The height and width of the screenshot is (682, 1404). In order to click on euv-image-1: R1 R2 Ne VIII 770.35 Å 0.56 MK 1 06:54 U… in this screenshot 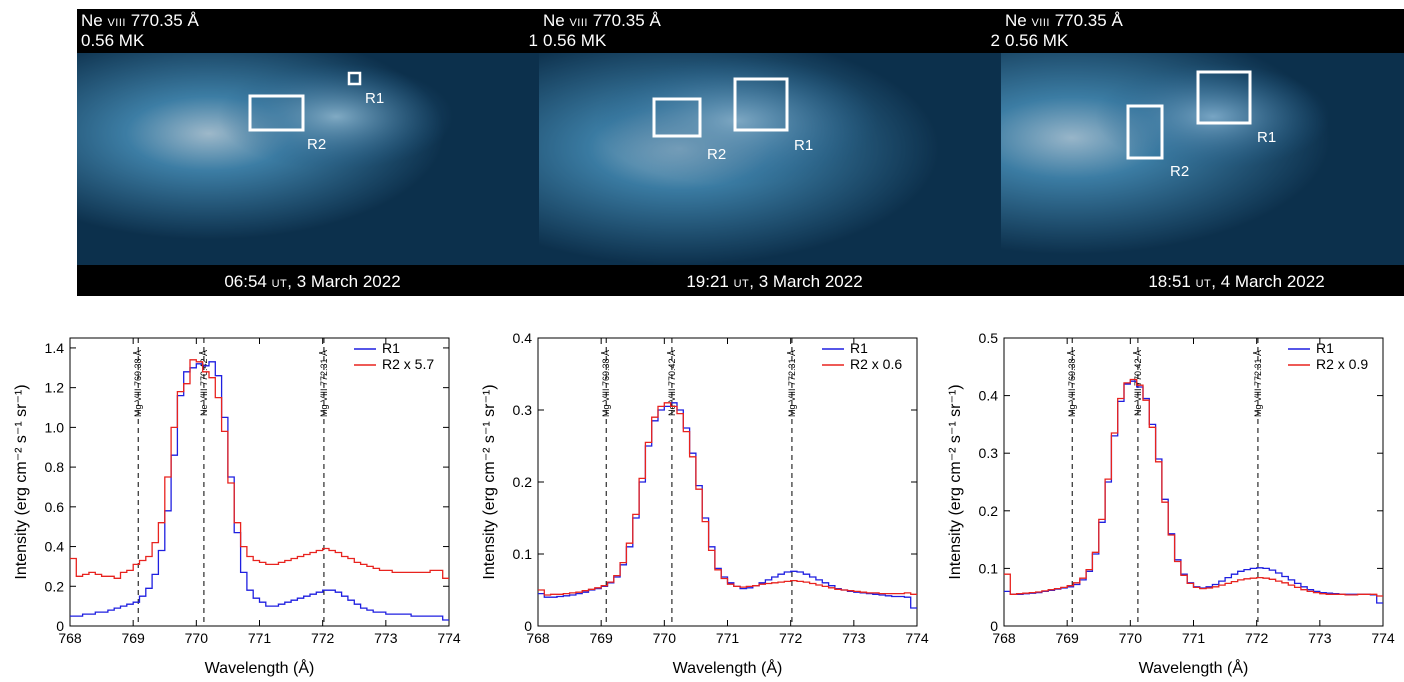, I will do `click(312, 152)`.